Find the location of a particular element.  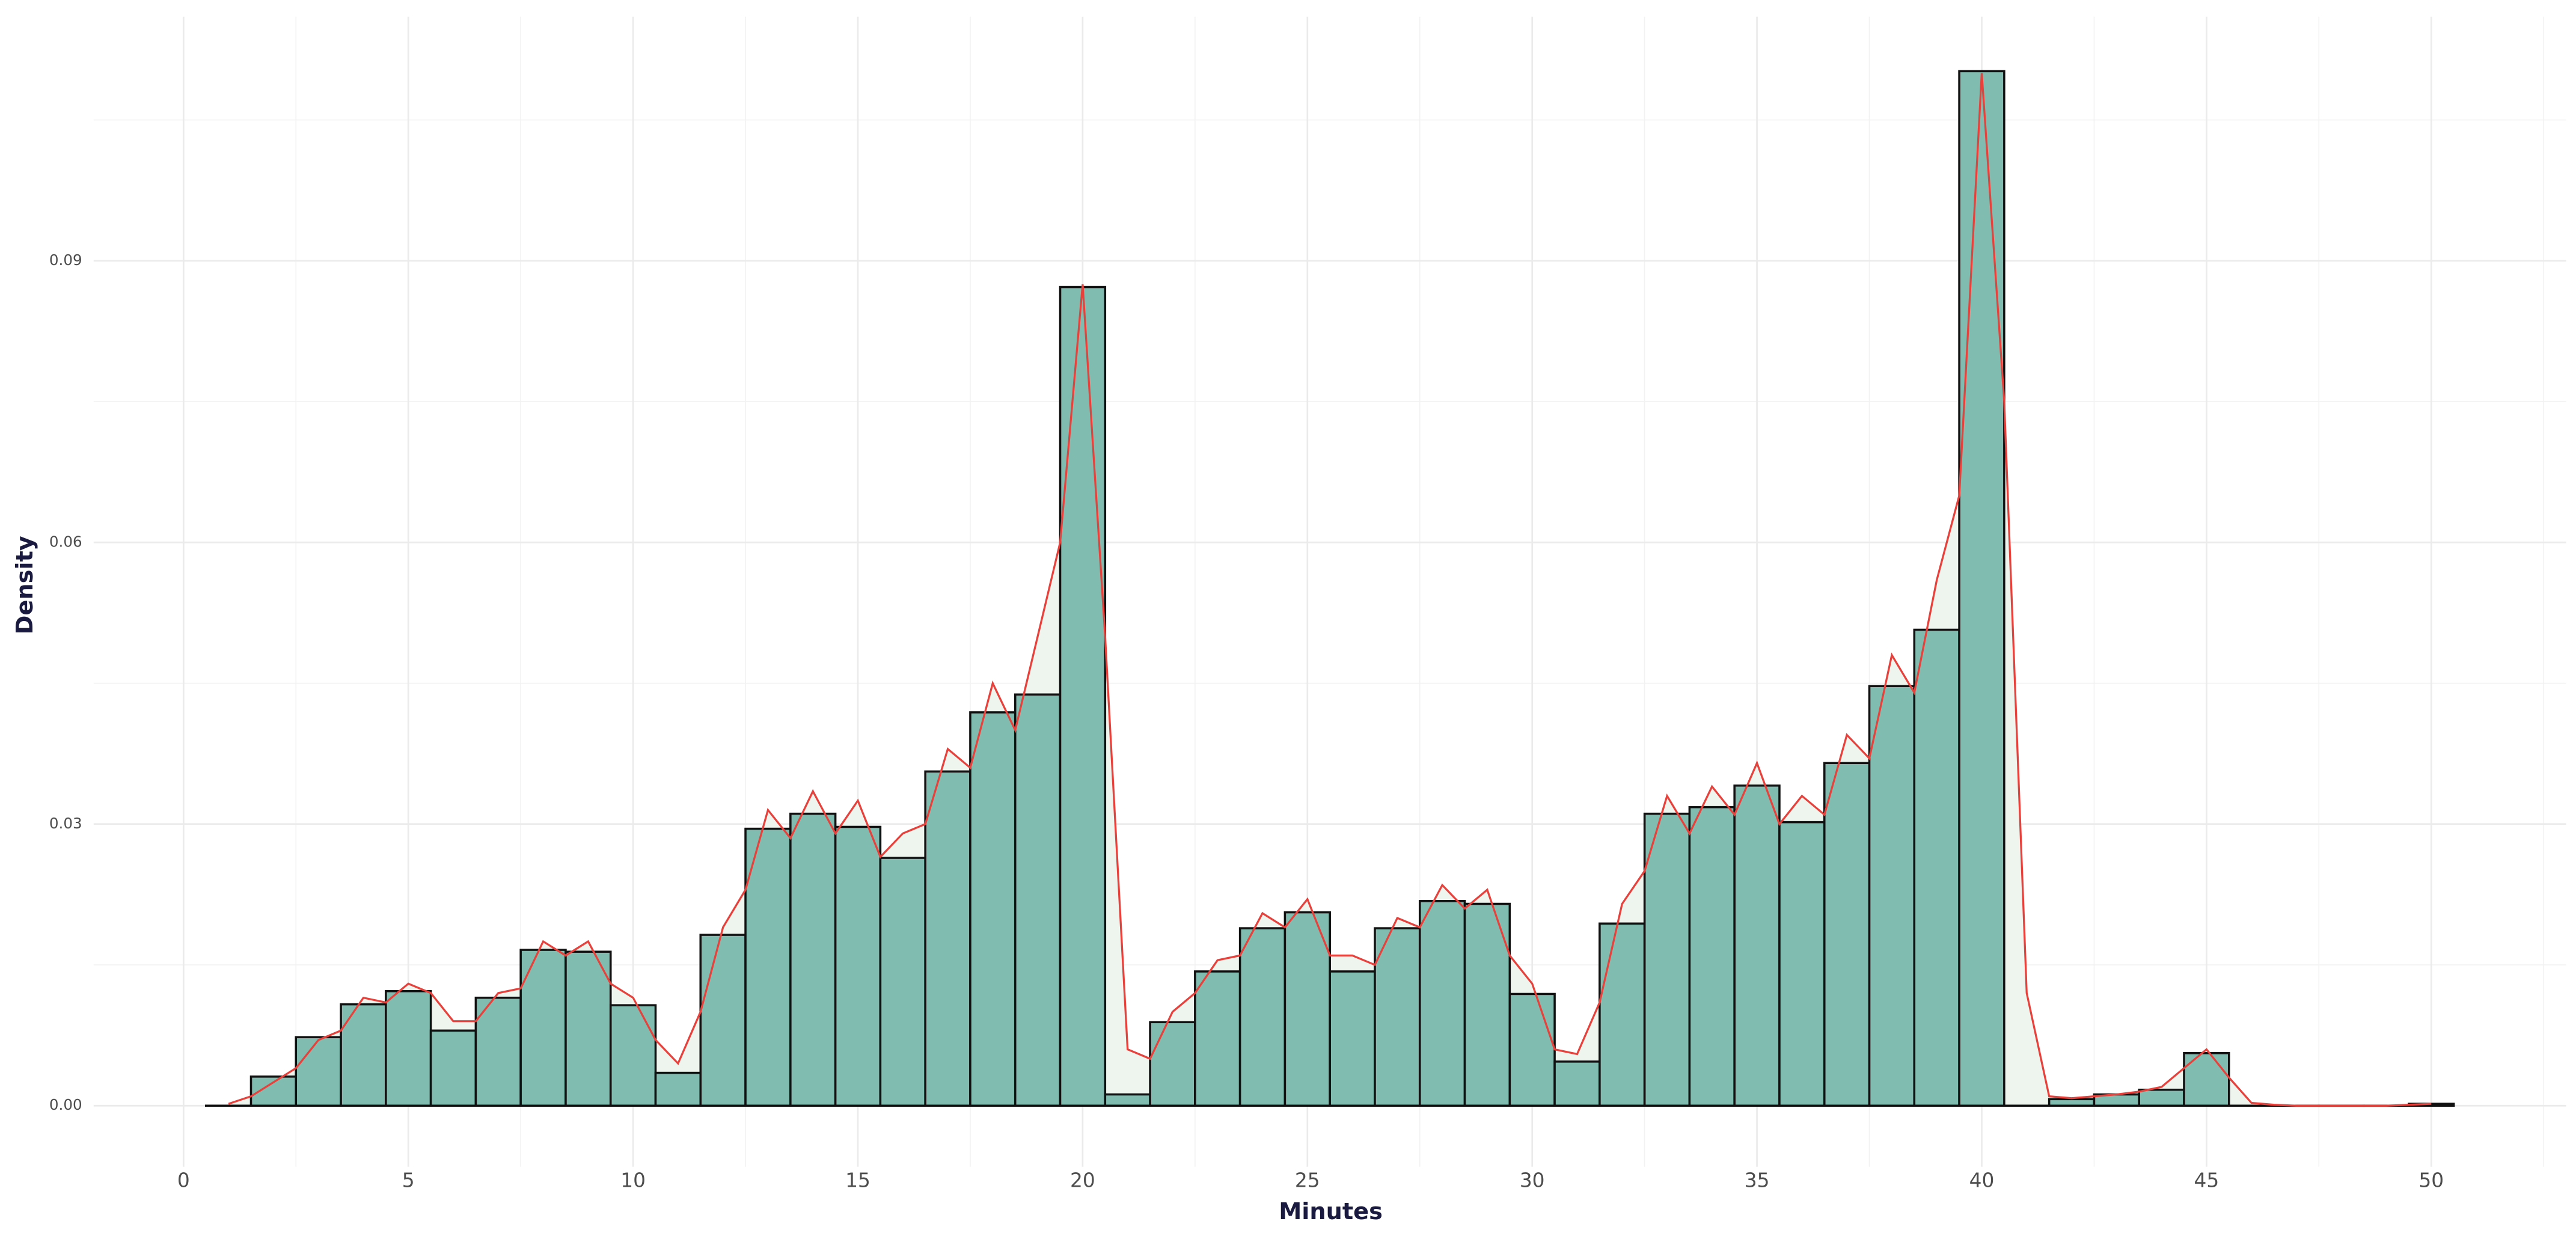

y-axis-title: Density is located at coordinates (24, 585).